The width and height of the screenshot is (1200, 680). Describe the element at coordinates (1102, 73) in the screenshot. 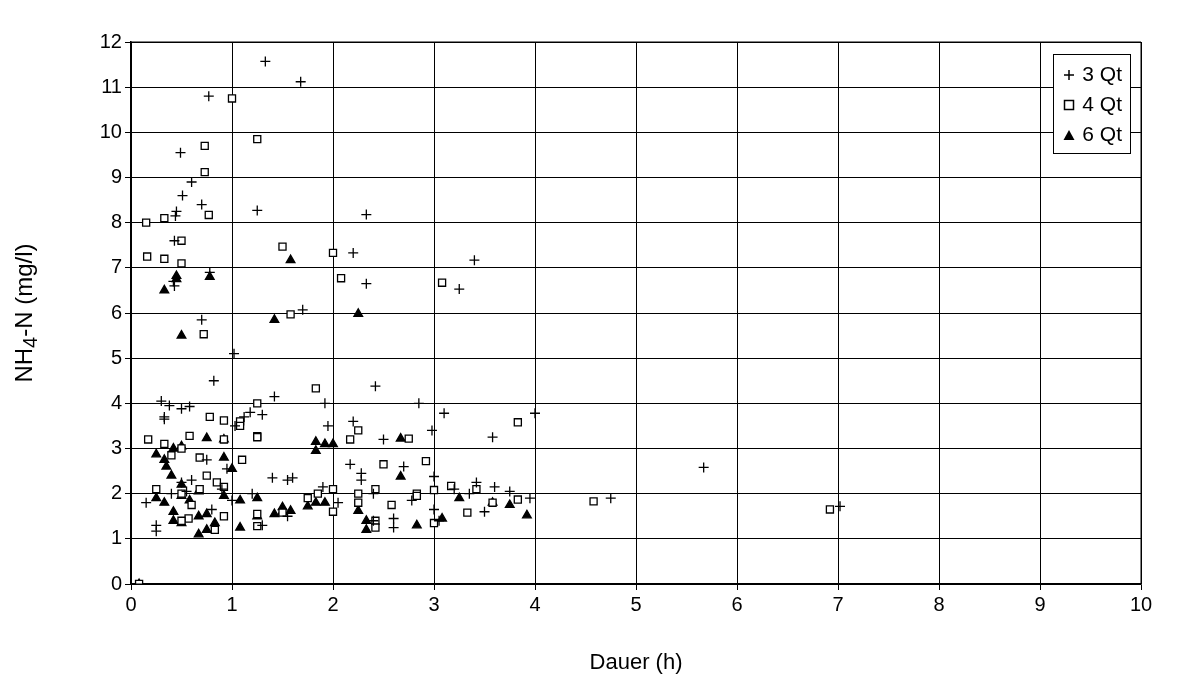

I see `legend-label: 3 Qt` at that location.